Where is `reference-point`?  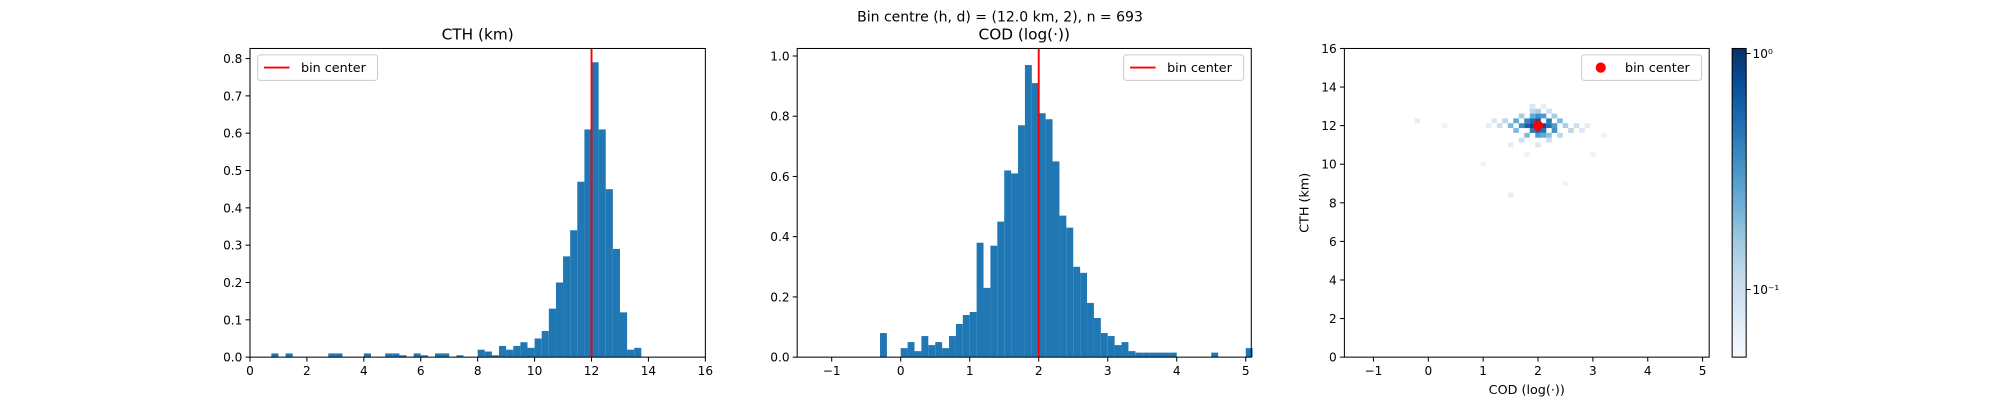 reference-point is located at coordinates (1538, 125).